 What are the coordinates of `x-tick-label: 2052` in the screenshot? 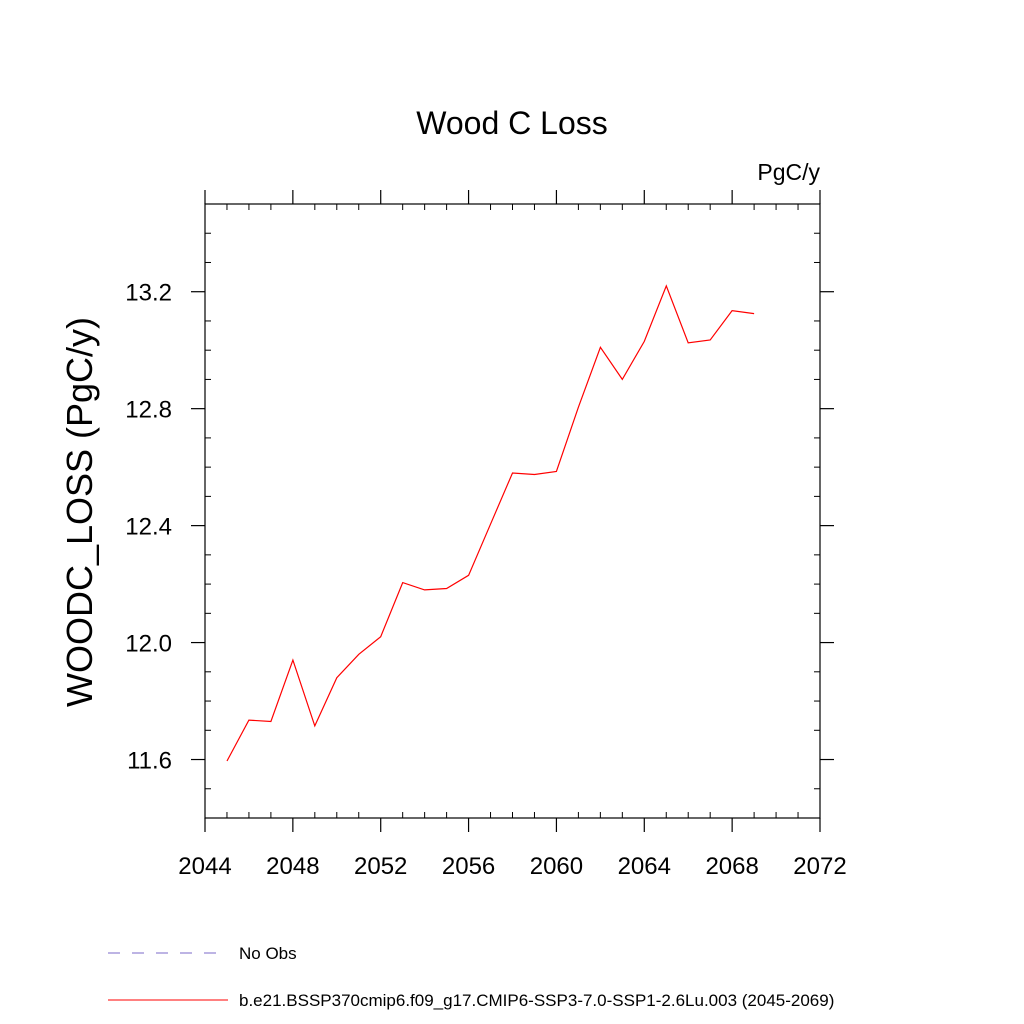 It's located at (380, 866).